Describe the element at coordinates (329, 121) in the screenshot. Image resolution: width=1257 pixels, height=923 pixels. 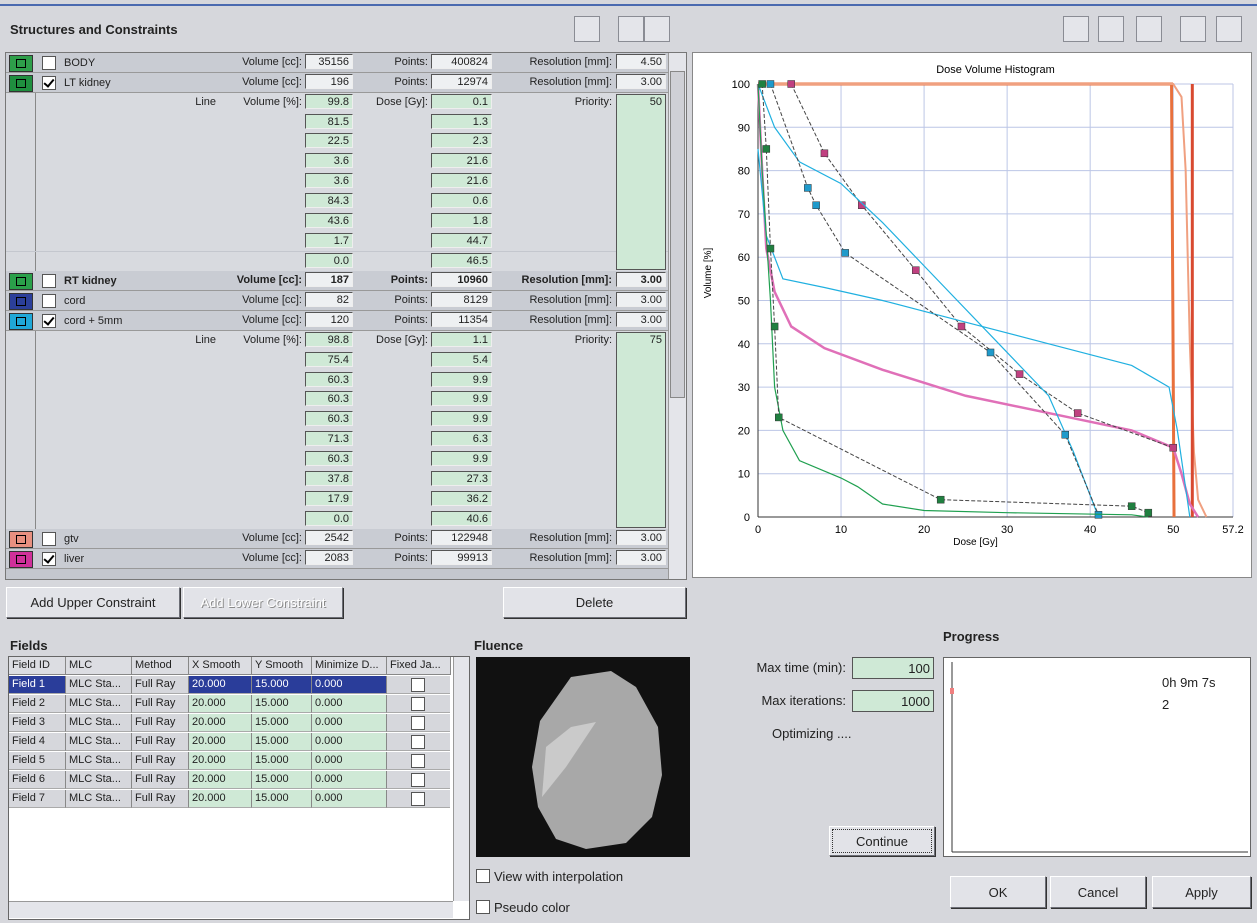
I see `value-box: 81.5` at that location.